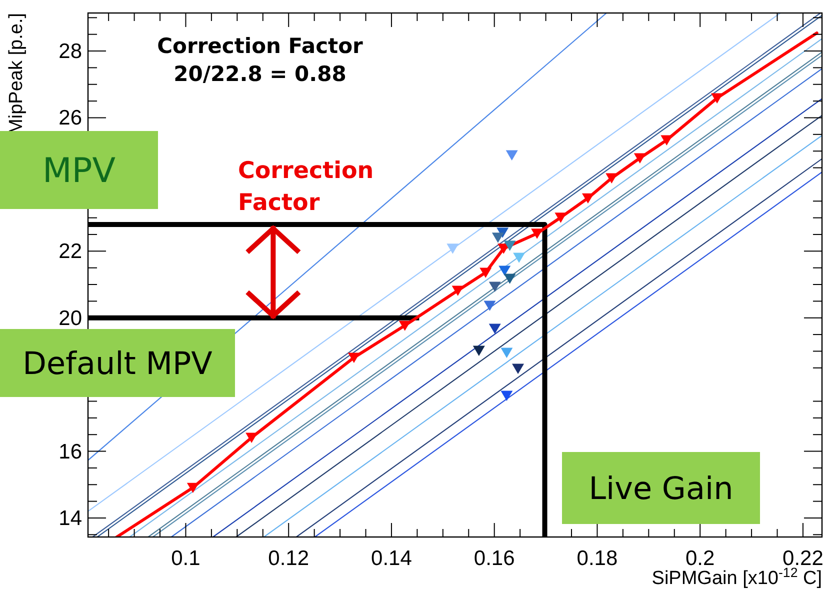  What do you see at coordinates (185, 558) in the screenshot?
I see `x-tick-label: 0.1` at bounding box center [185, 558].